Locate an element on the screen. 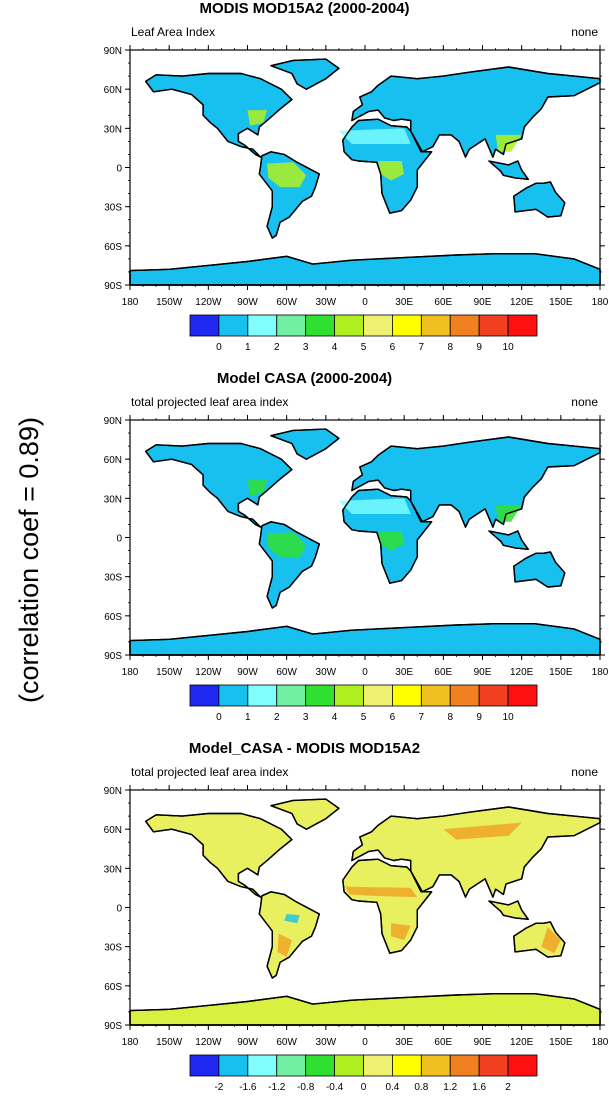  siberia-patch is located at coordinates (482, 831).